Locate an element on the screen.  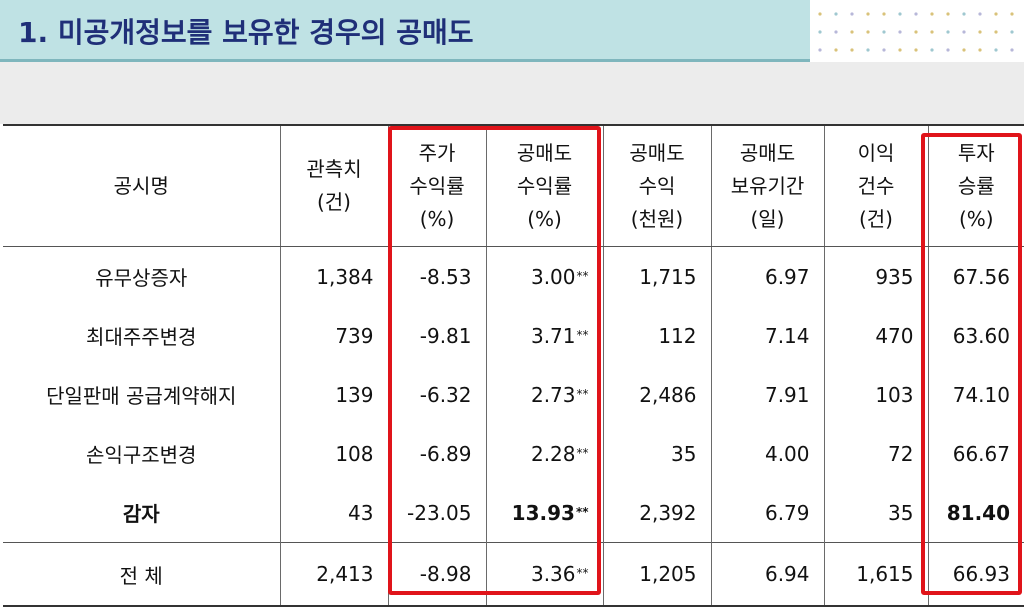
table-row: 손익구조변경 108 -6.89 2.28** 35 4.00 72 66.67 is located at coordinates (513, 453).